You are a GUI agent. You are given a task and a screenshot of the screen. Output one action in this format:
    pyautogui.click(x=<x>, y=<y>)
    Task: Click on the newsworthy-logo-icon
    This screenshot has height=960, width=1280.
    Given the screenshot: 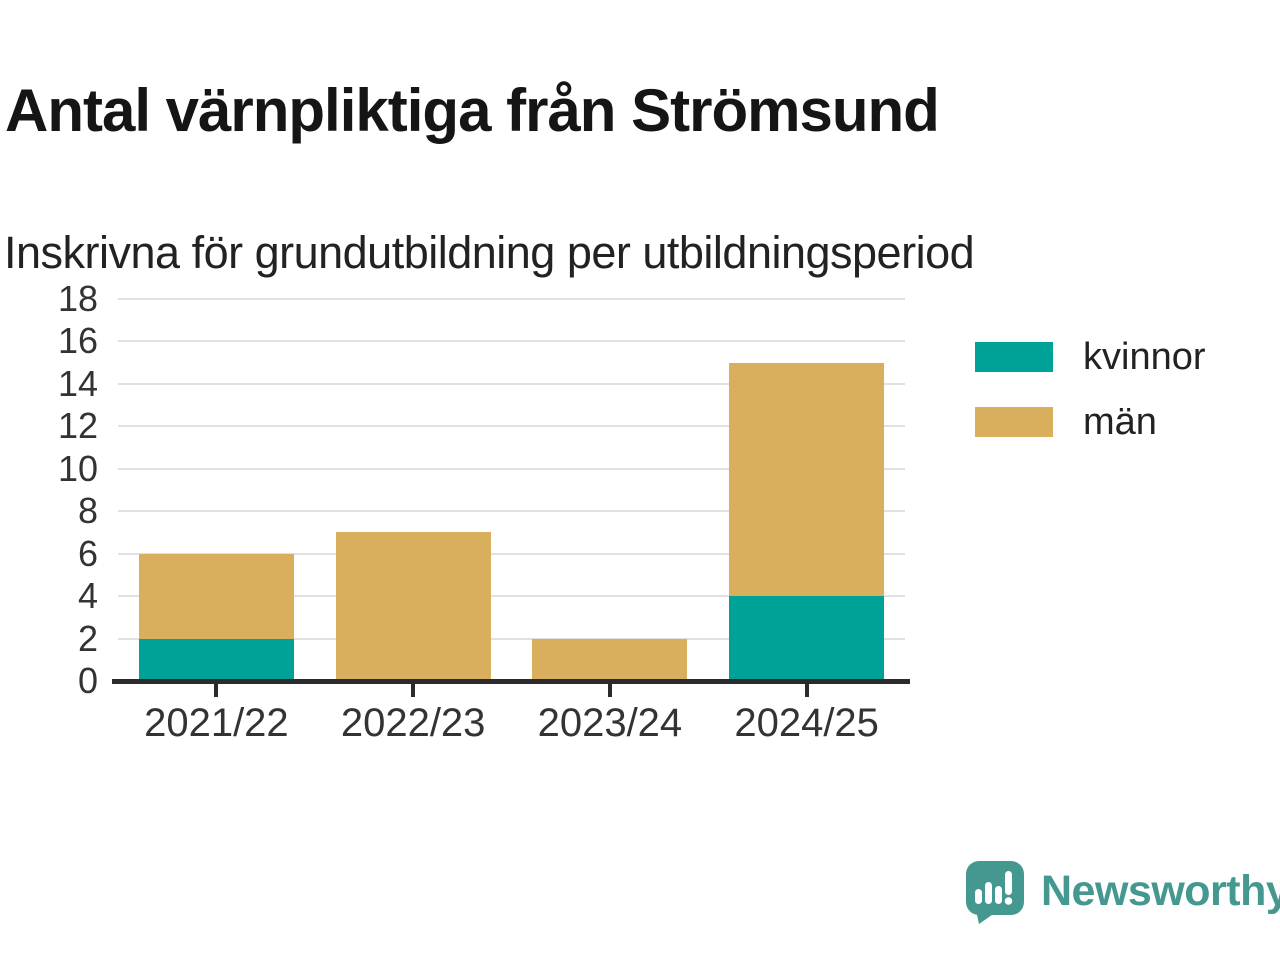 What is the action you would take?
    pyautogui.click(x=995, y=892)
    